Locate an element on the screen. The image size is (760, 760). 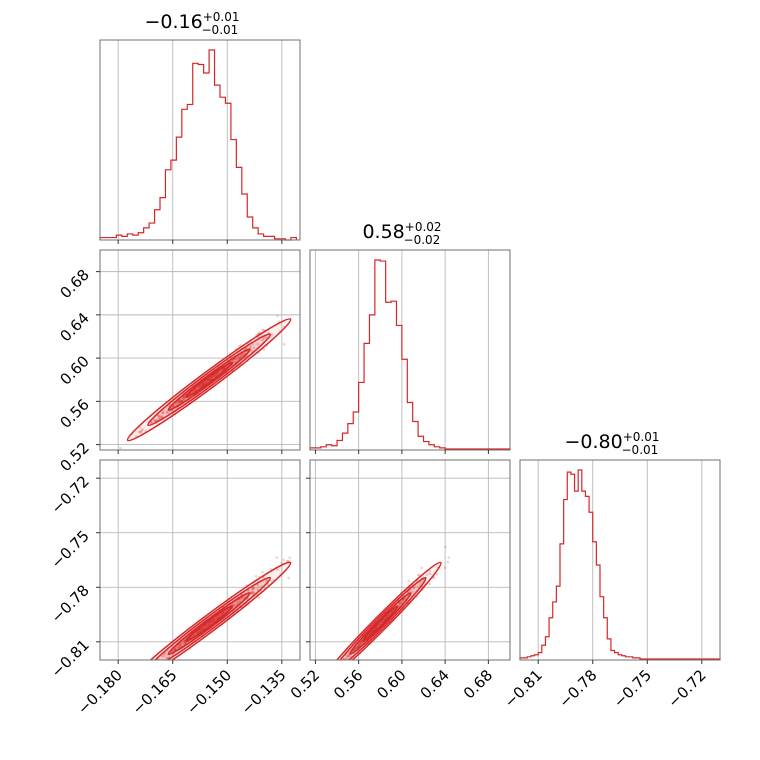
x-tick-label: 0.68 is located at coordinates (478, 684).